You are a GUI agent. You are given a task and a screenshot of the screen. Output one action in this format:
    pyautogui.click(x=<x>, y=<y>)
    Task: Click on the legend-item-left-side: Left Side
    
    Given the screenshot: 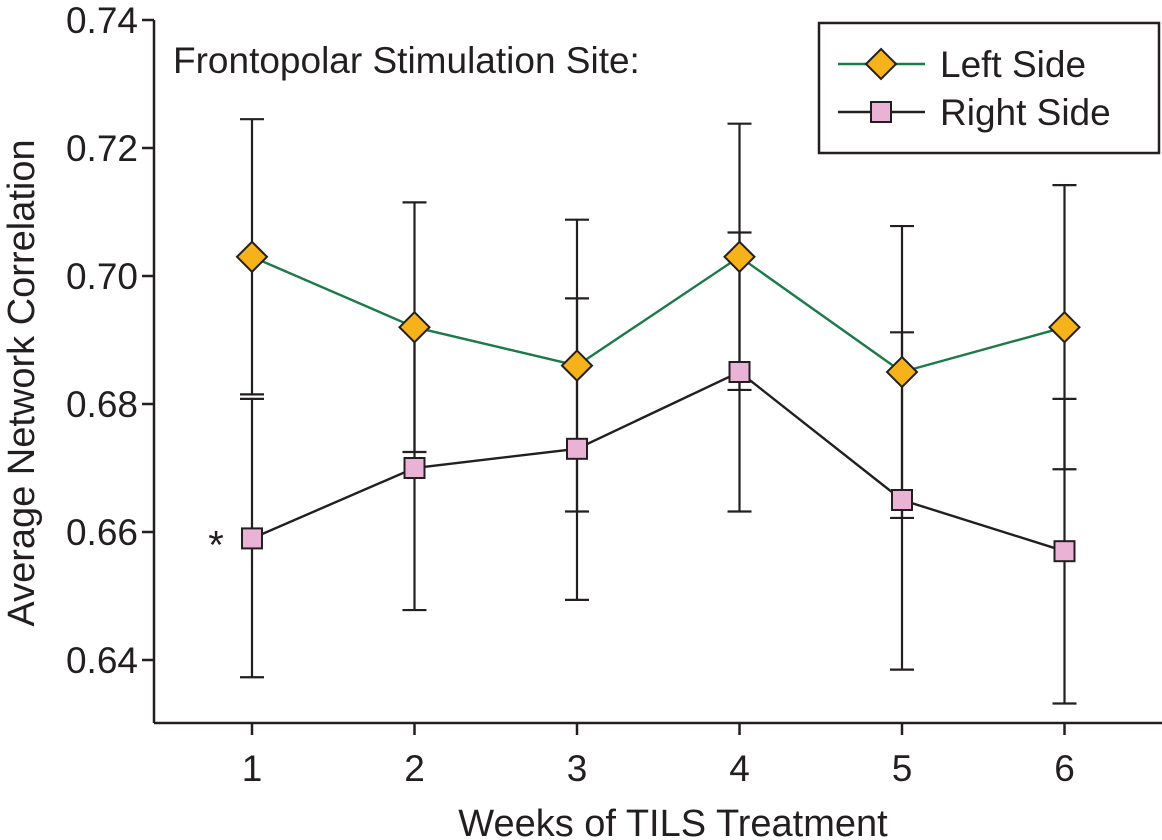 What is the action you would take?
    pyautogui.click(x=962, y=64)
    